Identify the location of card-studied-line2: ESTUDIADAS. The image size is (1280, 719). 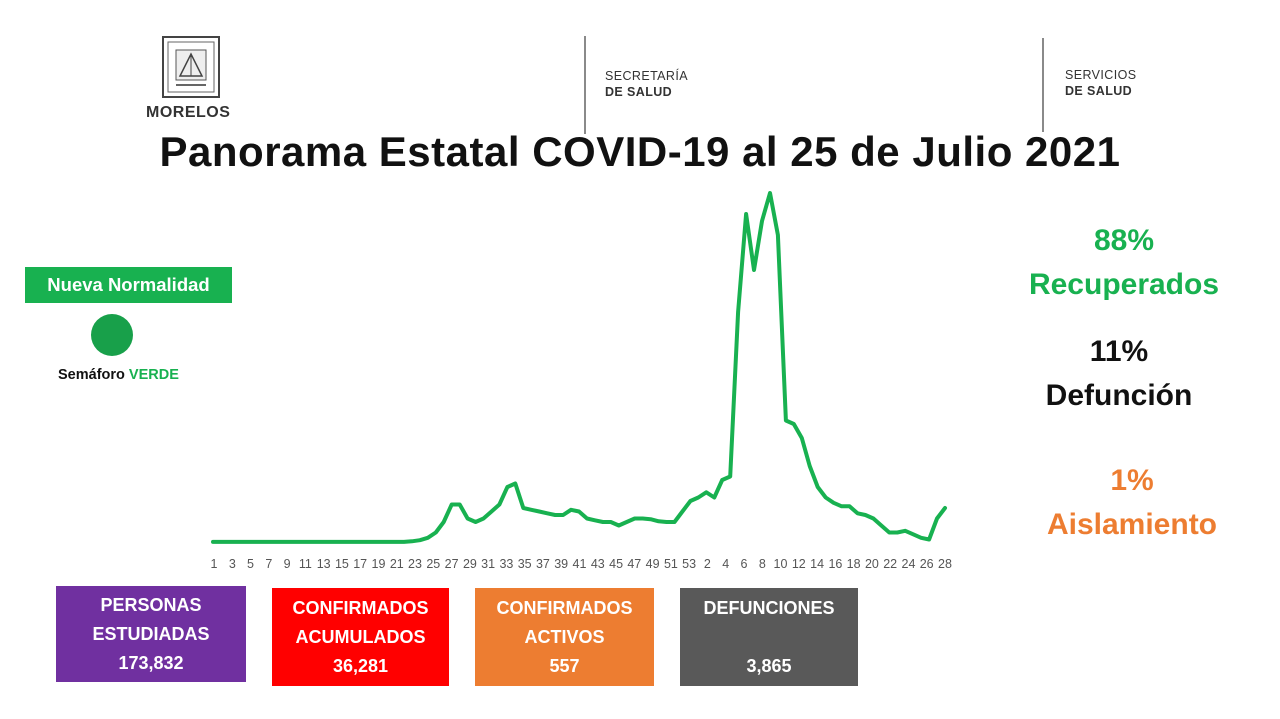
(151, 634).